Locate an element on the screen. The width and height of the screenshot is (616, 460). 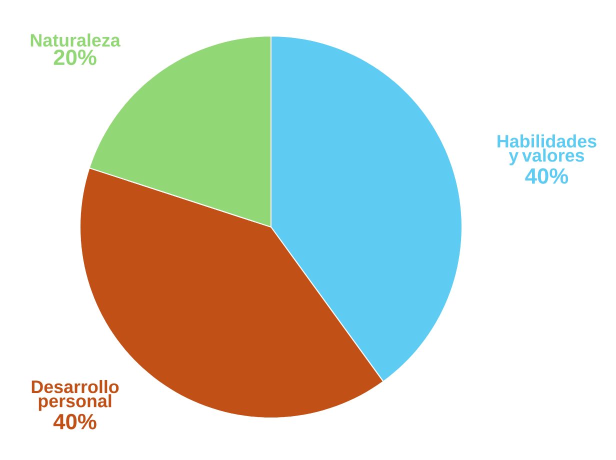
data-label: 20% is located at coordinates (75, 58).